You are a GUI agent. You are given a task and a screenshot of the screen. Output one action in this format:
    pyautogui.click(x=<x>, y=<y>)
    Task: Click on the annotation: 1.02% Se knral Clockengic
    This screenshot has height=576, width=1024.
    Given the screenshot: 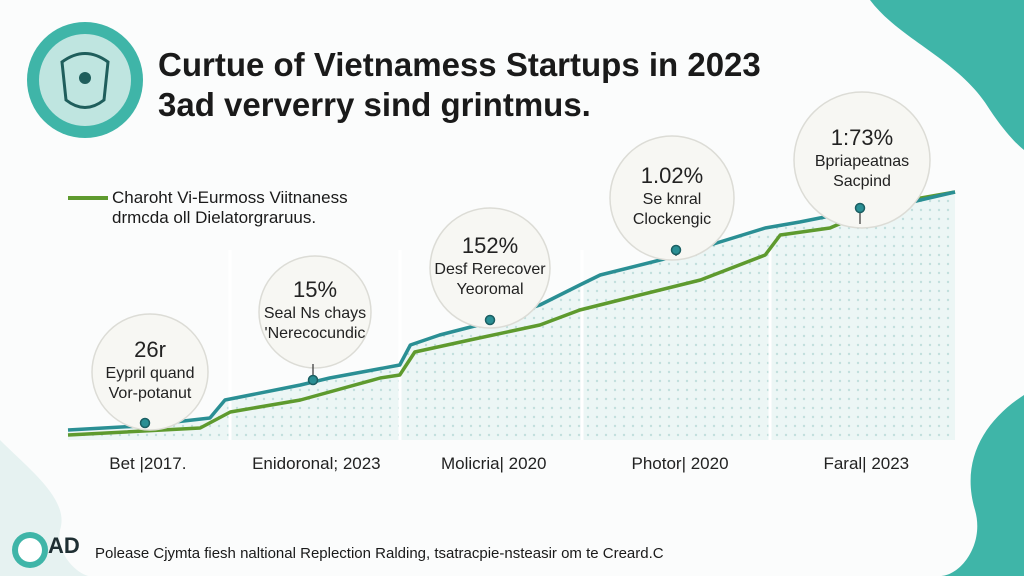 What is the action you would take?
    pyautogui.click(x=672, y=196)
    